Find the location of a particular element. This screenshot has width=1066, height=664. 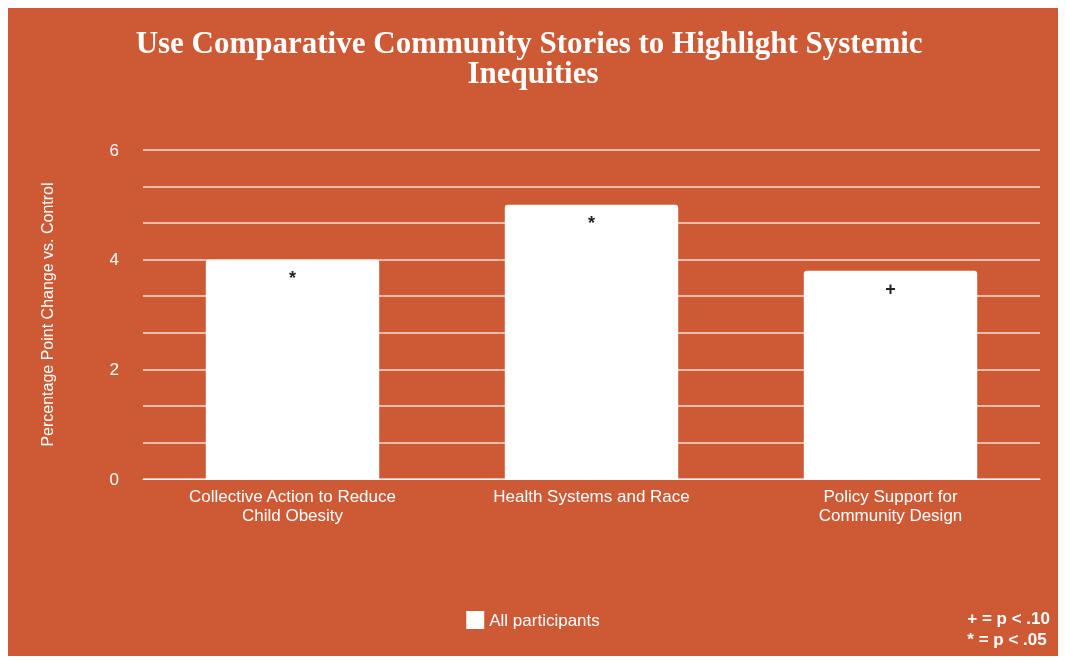

chart-title: Use Comparative Community Stories to Highlight Systemic Inequities is located at coordinates (533, 57).